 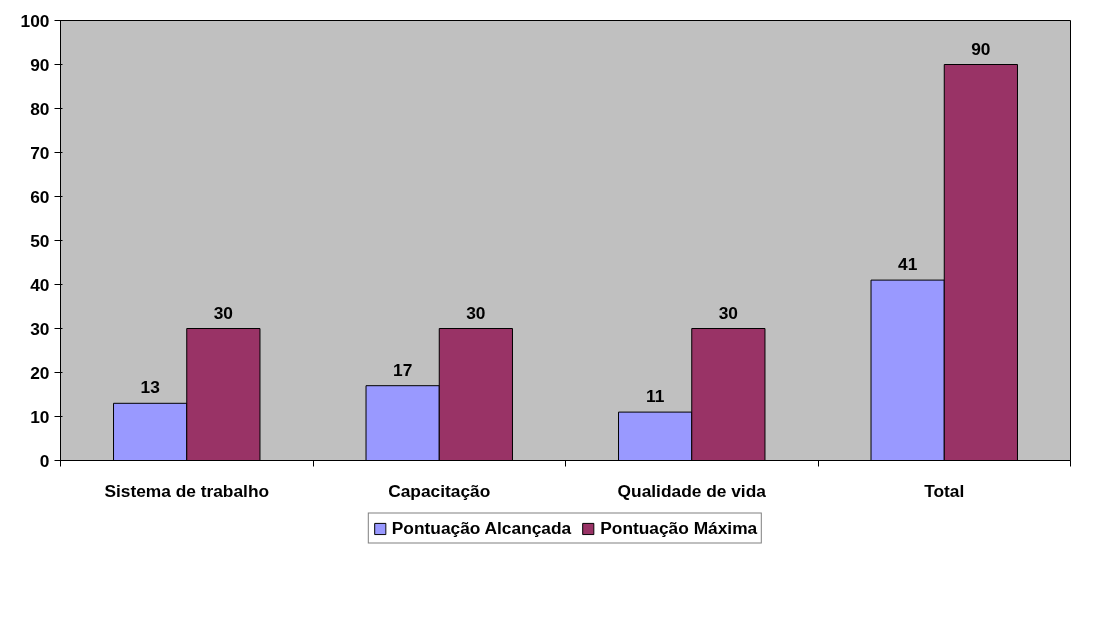 What do you see at coordinates (150, 387) in the screenshot?
I see `data-label: 13` at bounding box center [150, 387].